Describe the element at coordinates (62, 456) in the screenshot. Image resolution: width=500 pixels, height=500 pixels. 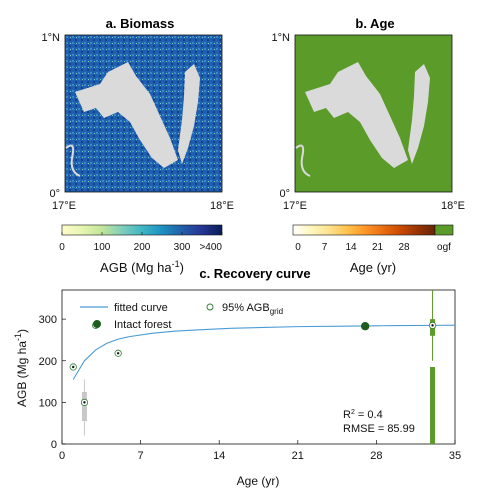
I see `x-tick-label: 0` at that location.